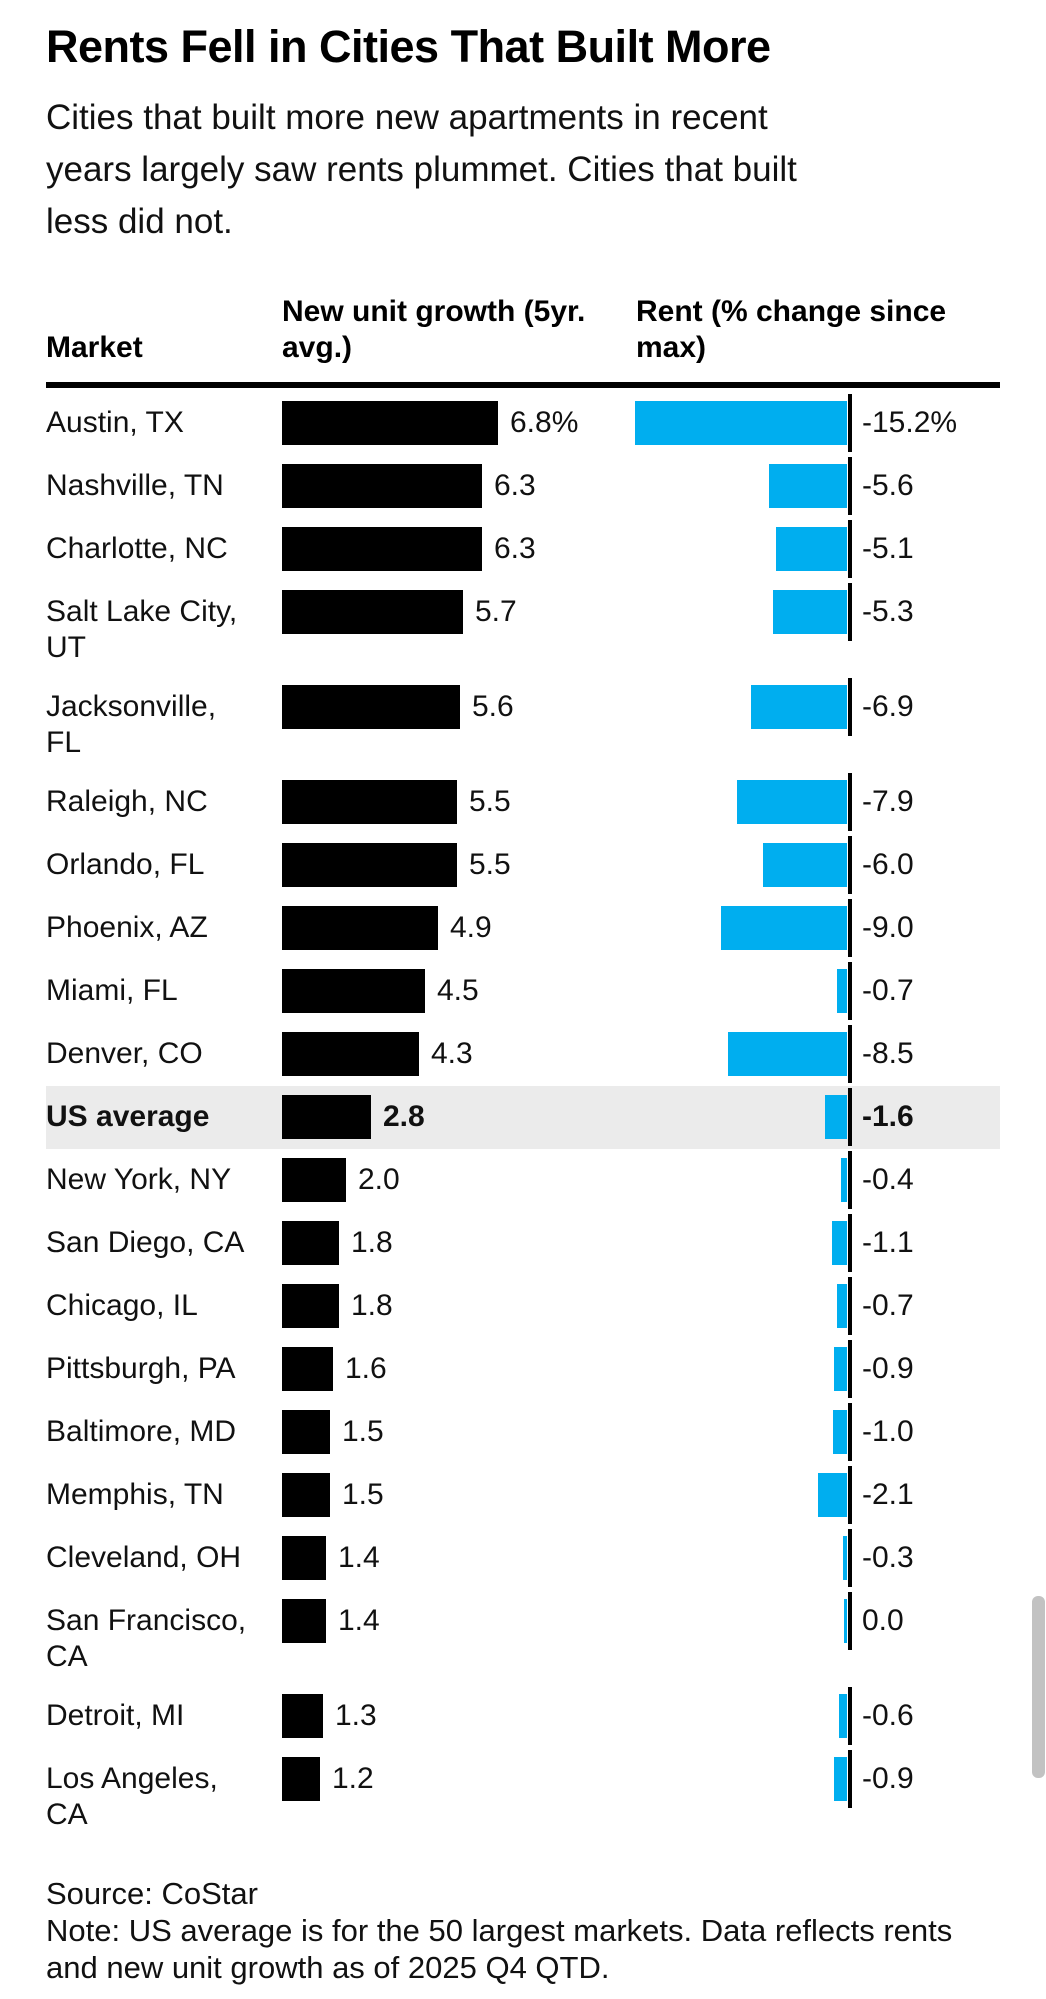 The image size is (1046, 1999). Describe the element at coordinates (496, 611) in the screenshot. I see `growth-value: 5.7` at that location.